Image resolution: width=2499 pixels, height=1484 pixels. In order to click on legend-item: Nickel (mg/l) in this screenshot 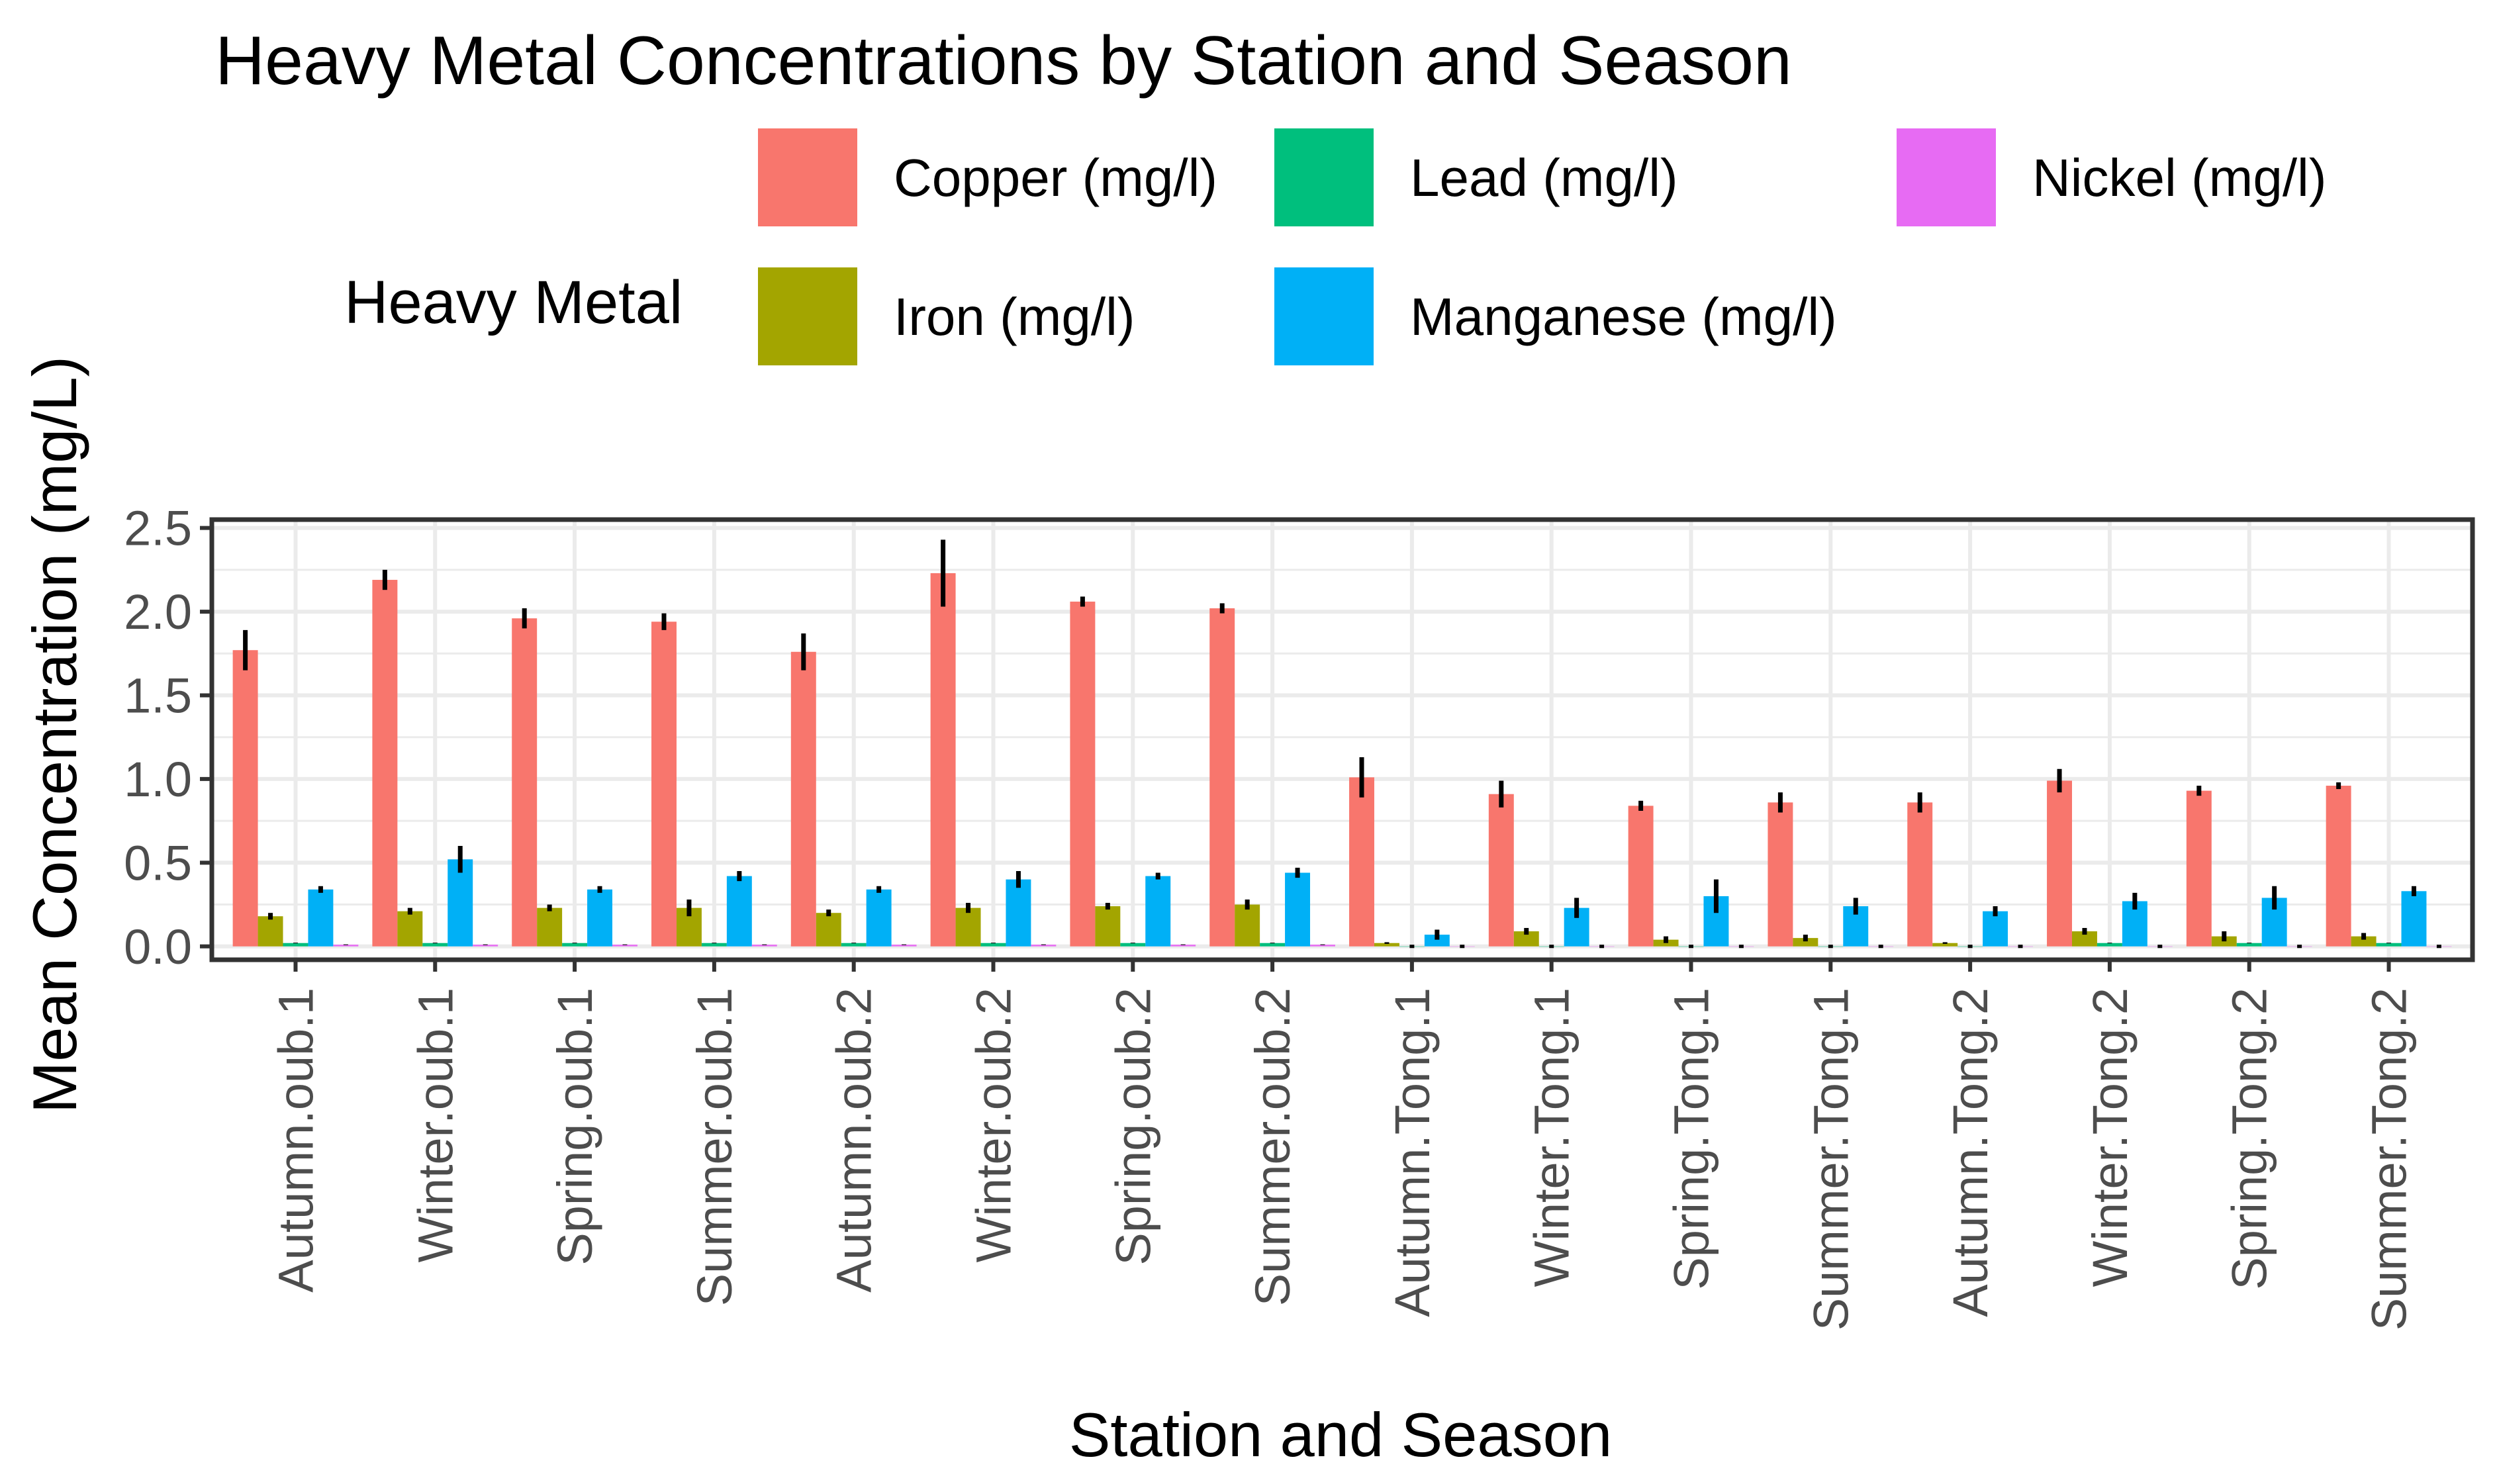, I will do `click(2111, 177)`.